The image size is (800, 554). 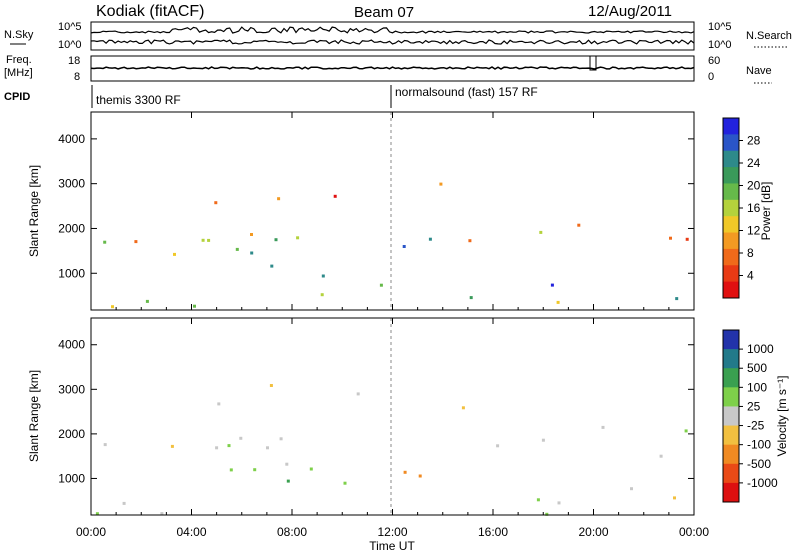 What do you see at coordinates (754, 208) in the screenshot?
I see `colorbar-tick-label: 16` at bounding box center [754, 208].